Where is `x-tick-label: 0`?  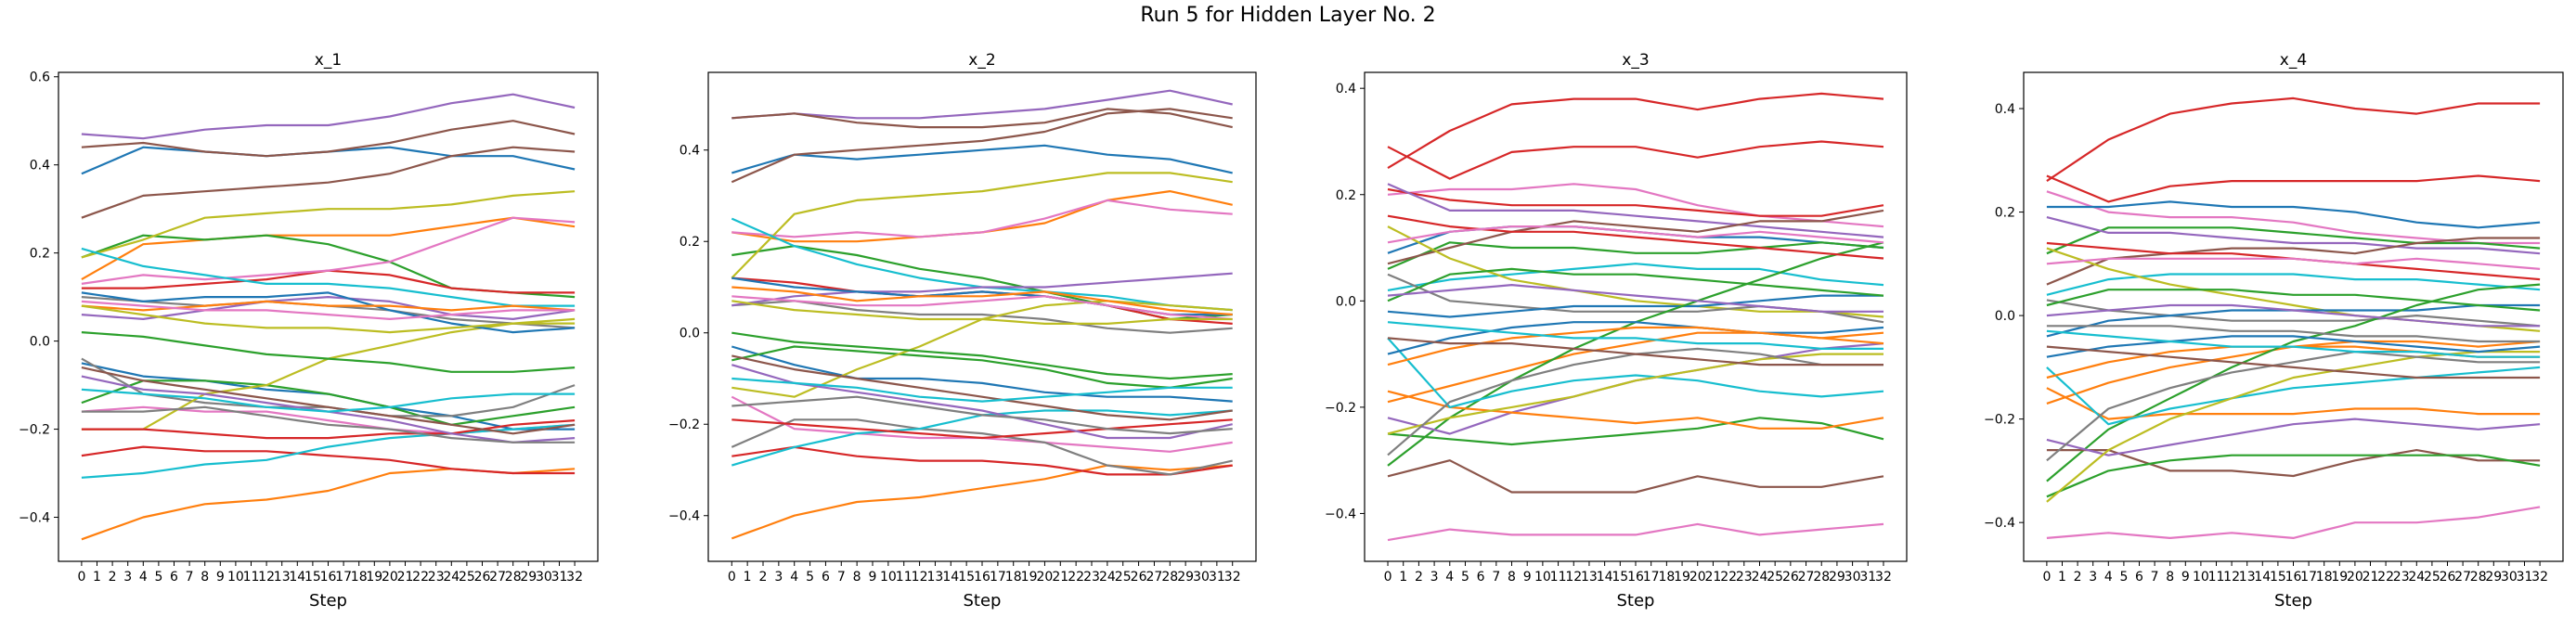
x-tick-label: 0 is located at coordinates (81, 577).